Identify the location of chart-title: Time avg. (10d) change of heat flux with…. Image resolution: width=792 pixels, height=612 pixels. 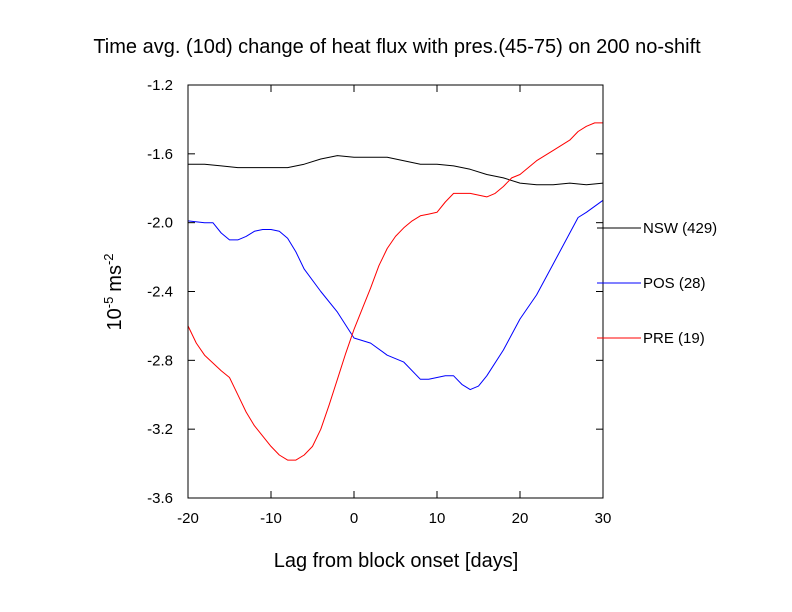
(397, 47).